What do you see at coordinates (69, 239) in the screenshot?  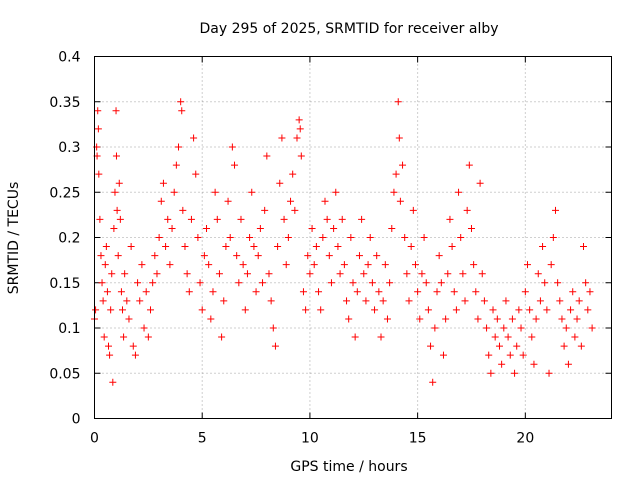 I see `y-tick-label: 0.2` at bounding box center [69, 239].